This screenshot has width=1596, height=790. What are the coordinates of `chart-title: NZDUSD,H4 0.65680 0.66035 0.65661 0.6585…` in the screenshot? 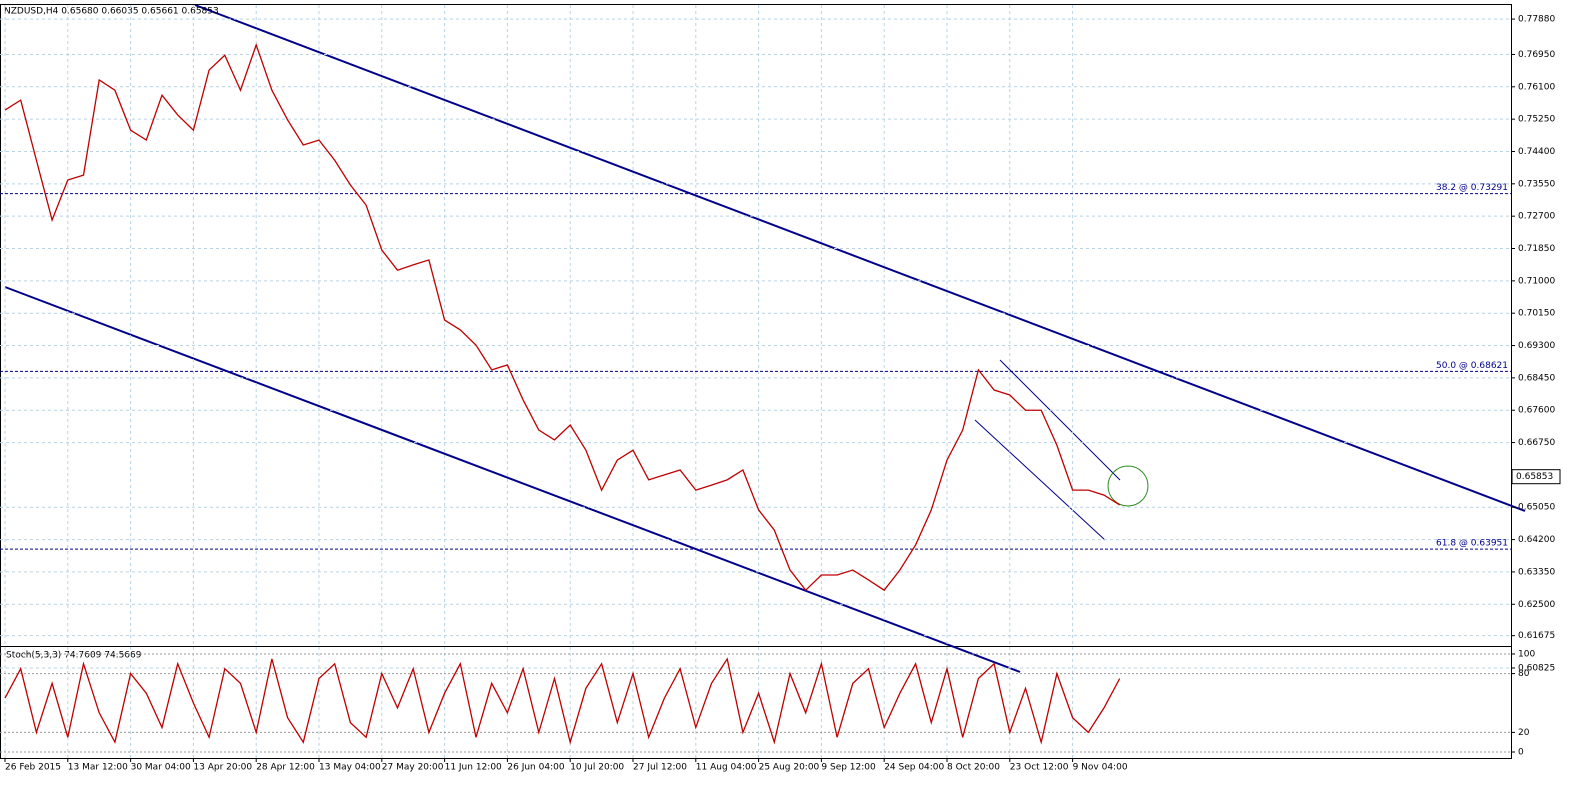 It's located at (111, 12).